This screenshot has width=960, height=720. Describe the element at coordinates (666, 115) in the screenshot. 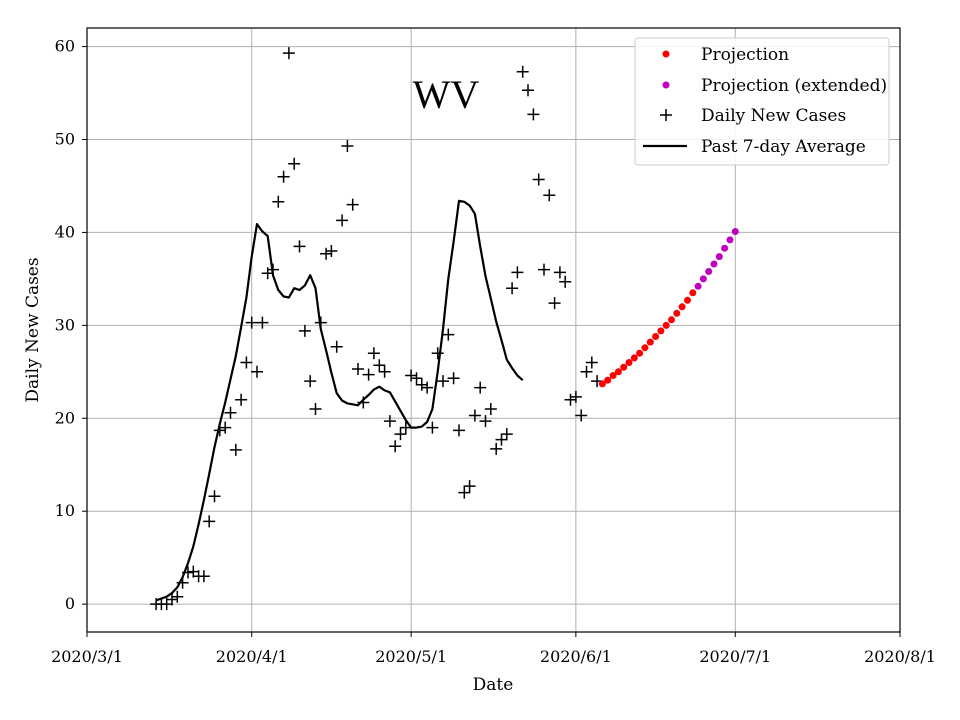

I see `legend-marker-daily` at that location.